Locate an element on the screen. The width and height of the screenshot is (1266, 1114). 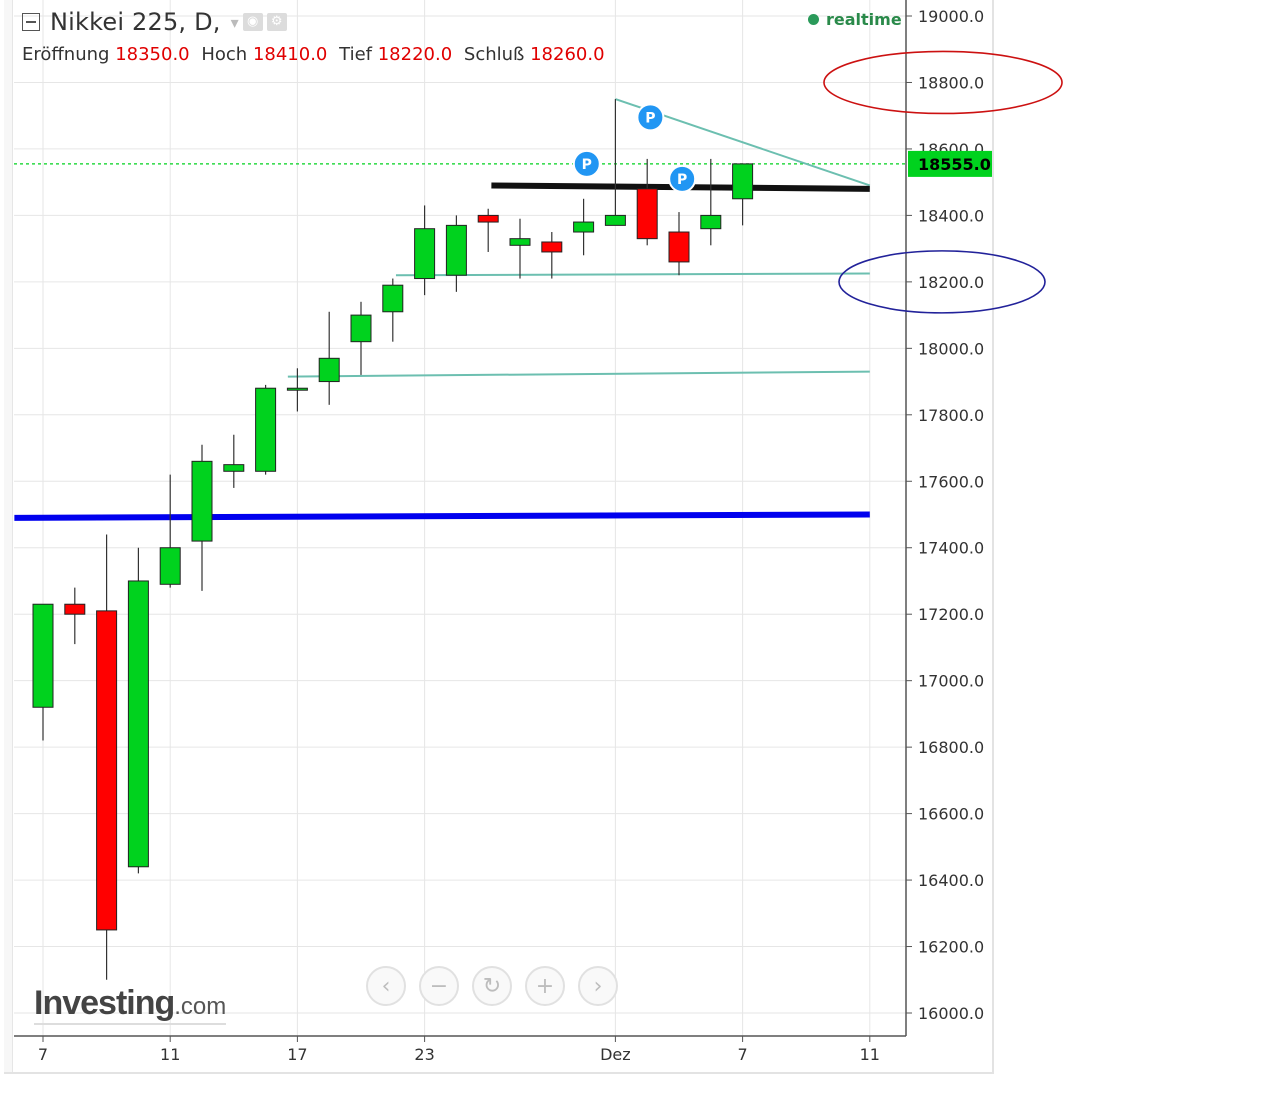
close-label: Schluß is located at coordinates (494, 54).